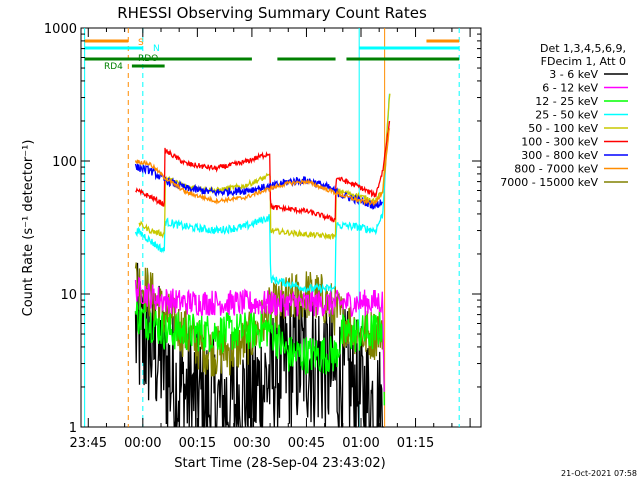 This screenshot has height=484, width=640. I want to click on flag-label-n: N, so click(156, 49).